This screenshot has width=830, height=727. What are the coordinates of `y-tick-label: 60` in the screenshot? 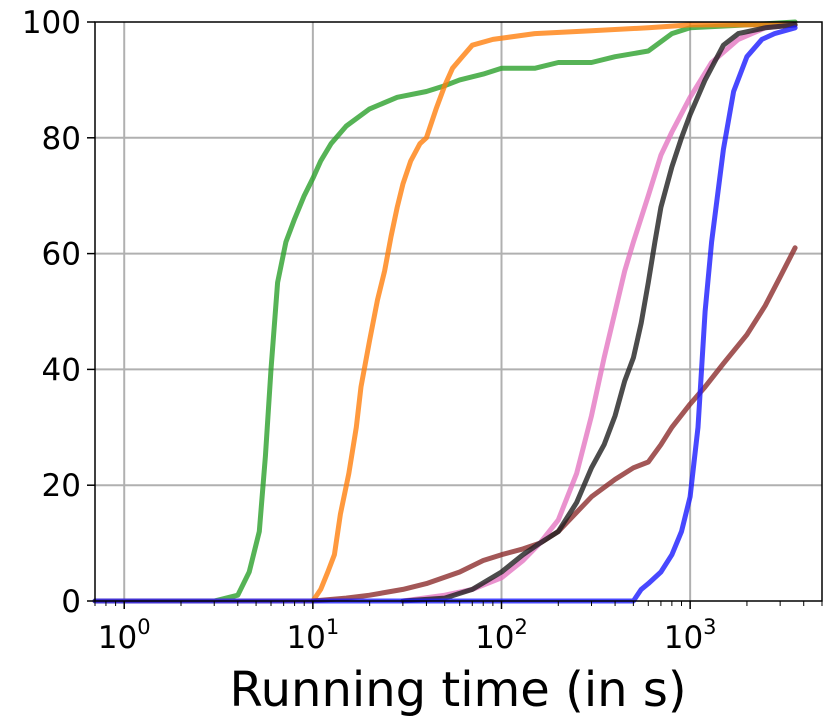 It's located at (61, 255).